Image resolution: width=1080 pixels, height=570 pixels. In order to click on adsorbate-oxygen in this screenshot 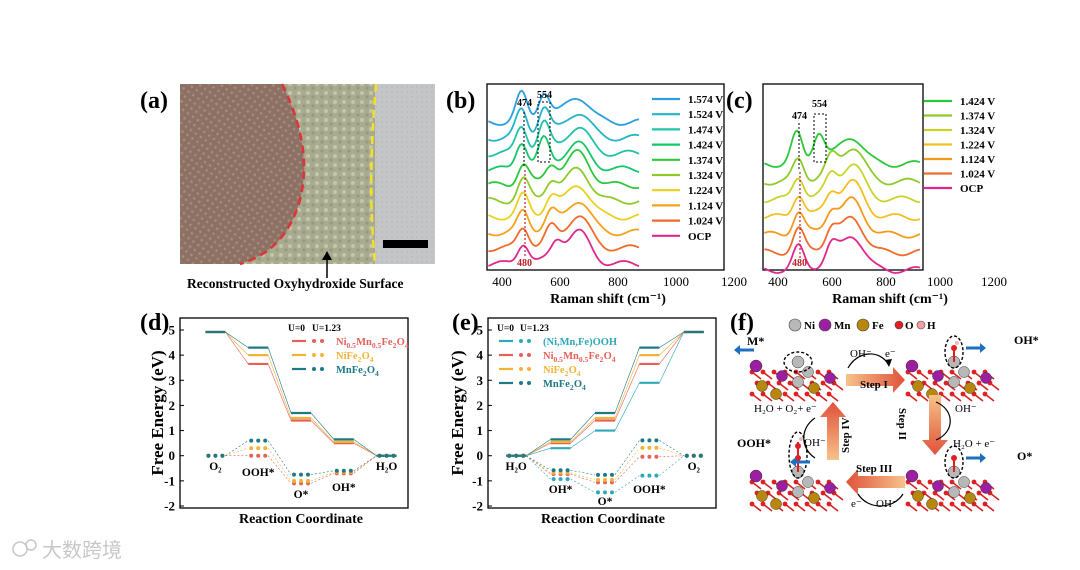, I will do `click(954, 348)`.